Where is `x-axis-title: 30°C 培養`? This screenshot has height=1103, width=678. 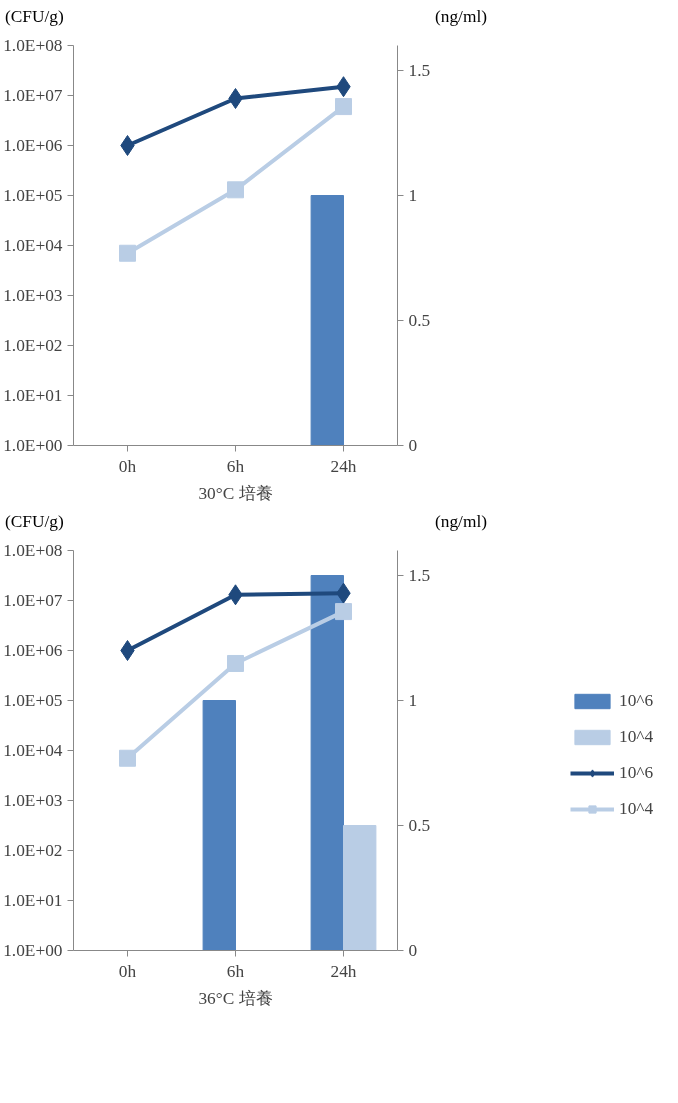 x-axis-title: 30°C 培養 is located at coordinates (235, 493).